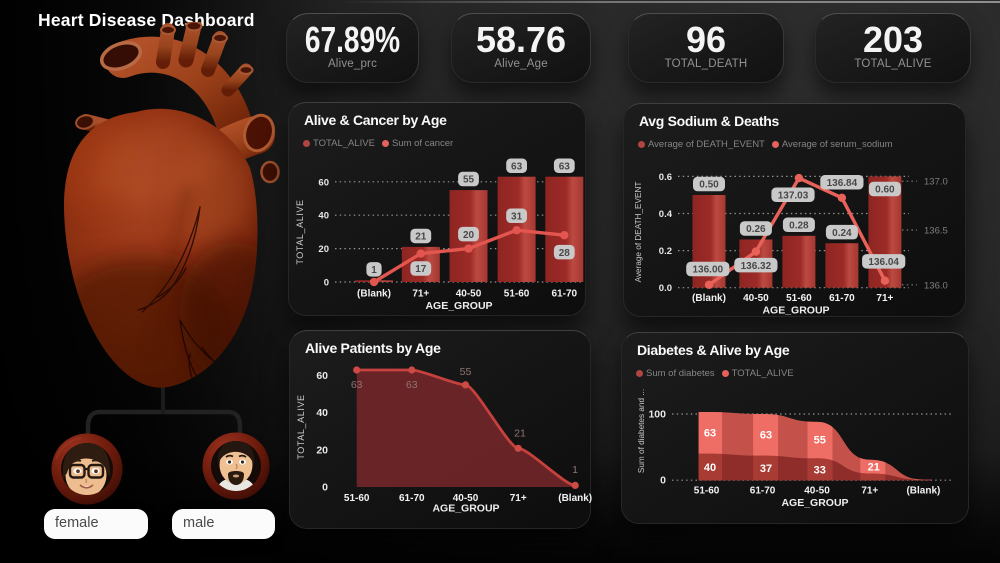 The image size is (1000, 563). What do you see at coordinates (666, 214) in the screenshot?
I see `svg-text: 0.4` at bounding box center [666, 214].